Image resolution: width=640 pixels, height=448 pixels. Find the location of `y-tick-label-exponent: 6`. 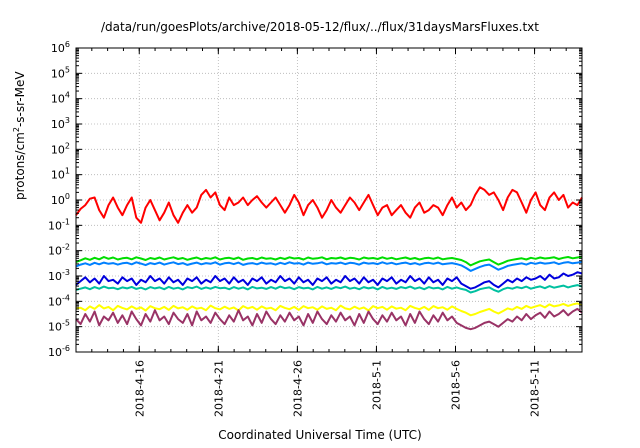

y-tick-label-exponent: 6 is located at coordinates (67, 44).